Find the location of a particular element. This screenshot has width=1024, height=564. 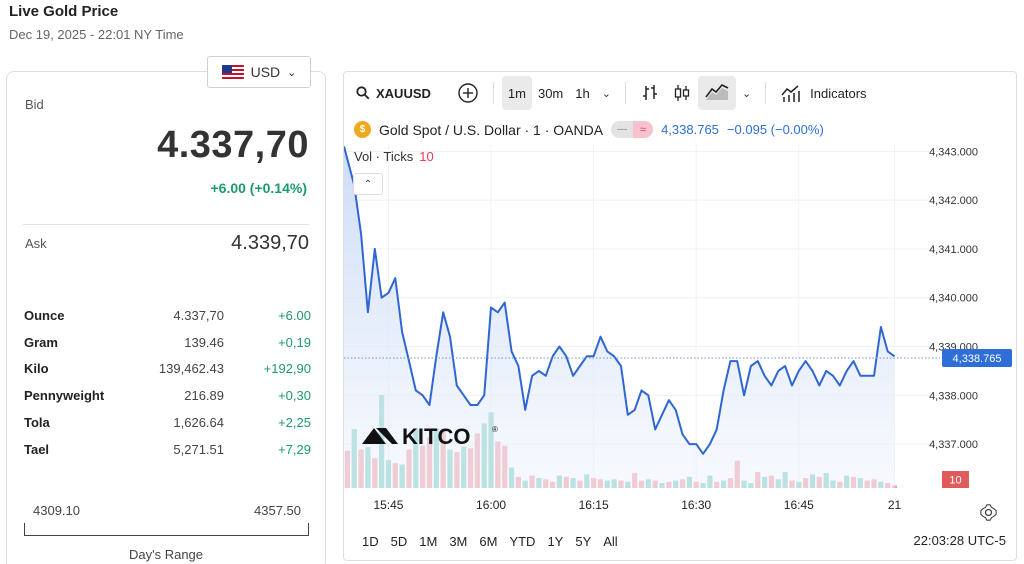

y-tick-label: 4,341.000 is located at coordinates (953, 250).